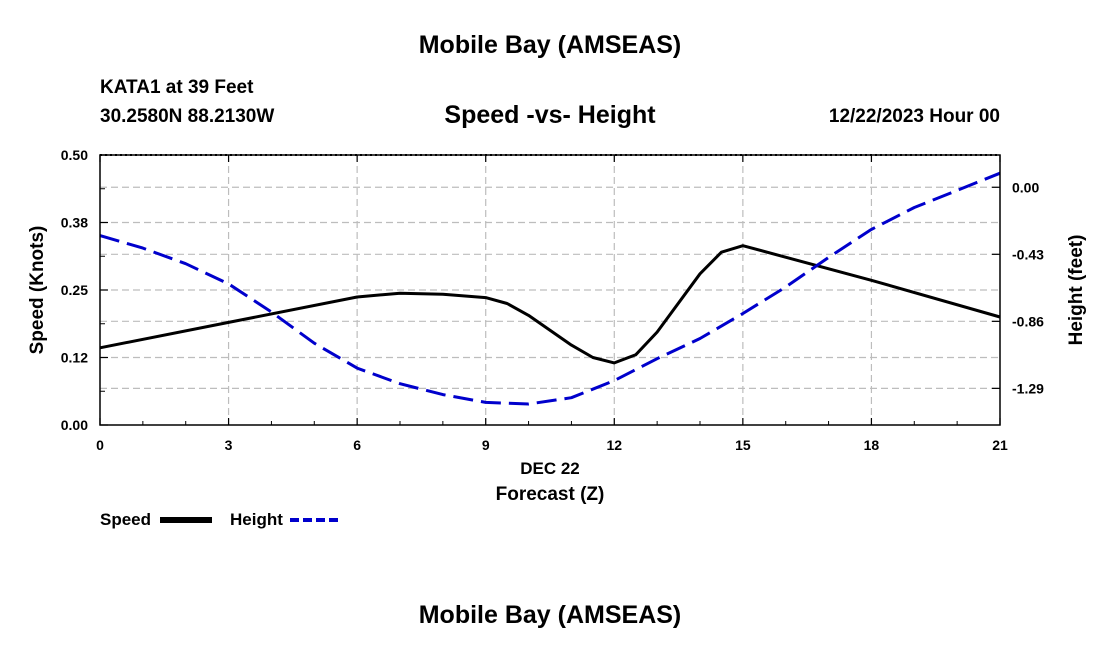 The image size is (1100, 650). What do you see at coordinates (1076, 290) in the screenshot?
I see `y2-axis-label: Height (feet)` at bounding box center [1076, 290].